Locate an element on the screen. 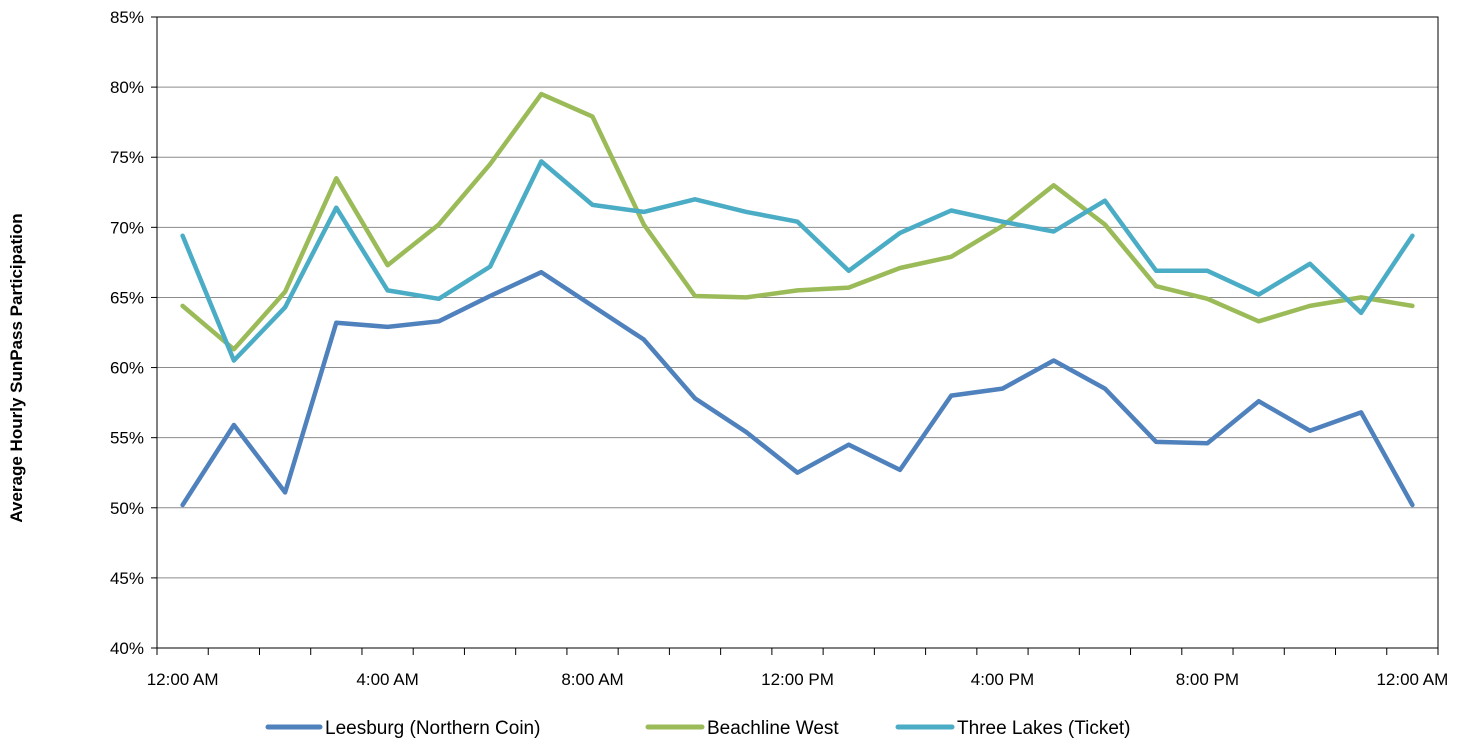 The width and height of the screenshot is (1477, 744). legend-label: Beachline West is located at coordinates (773, 728).